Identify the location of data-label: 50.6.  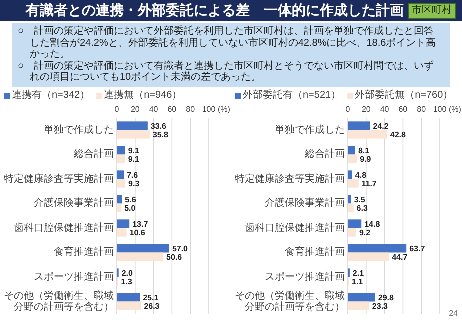
(174, 257).